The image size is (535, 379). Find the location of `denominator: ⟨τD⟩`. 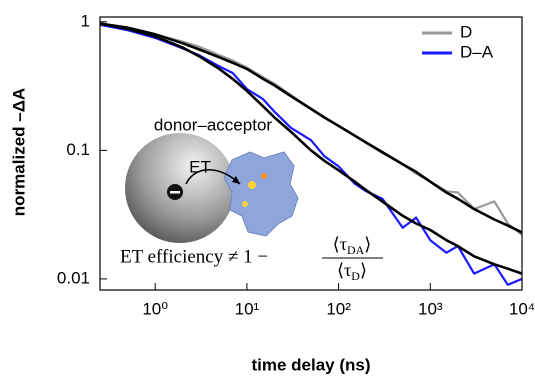

denominator: ⟨τD⟩ is located at coordinates (352, 271).